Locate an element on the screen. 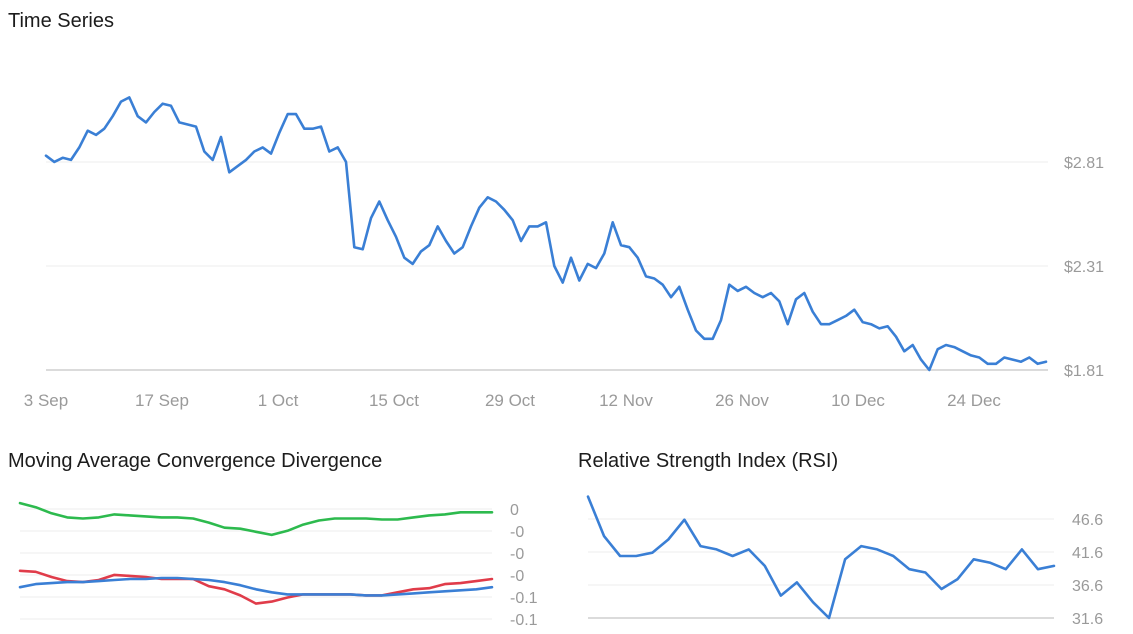 This screenshot has width=1133, height=634. y-tick-label-2-0: 31.6 is located at coordinates (1087, 619).